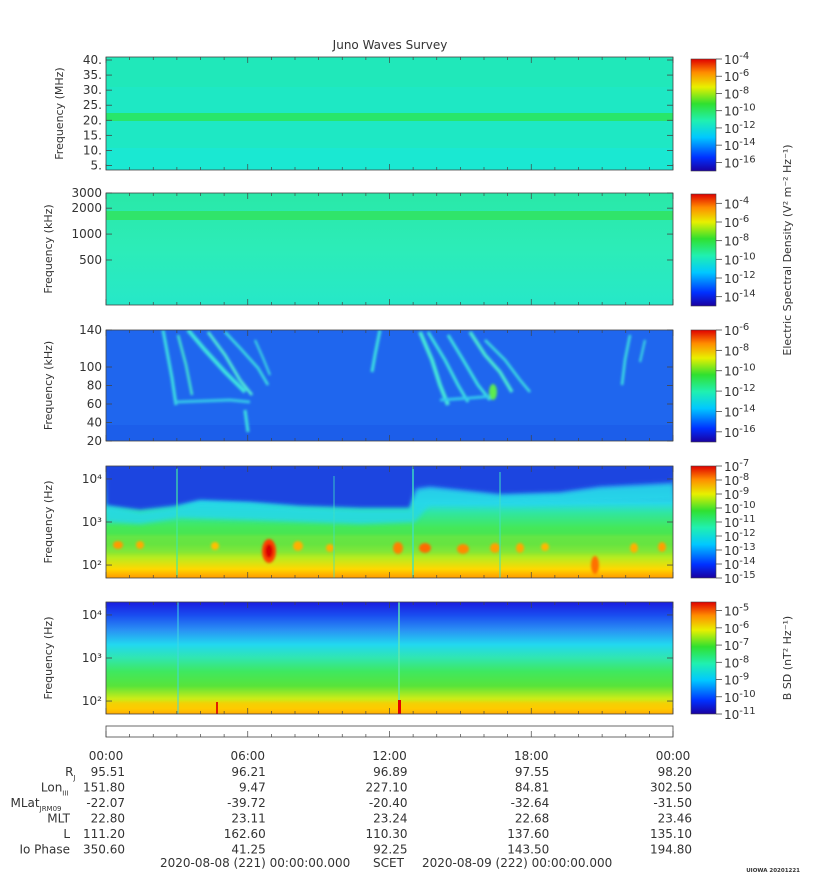 Image resolution: width=815 pixels, height=880 pixels. Describe the element at coordinates (44, 850) in the screenshot. I see `ephemeris-row-label: Io Phase` at that location.